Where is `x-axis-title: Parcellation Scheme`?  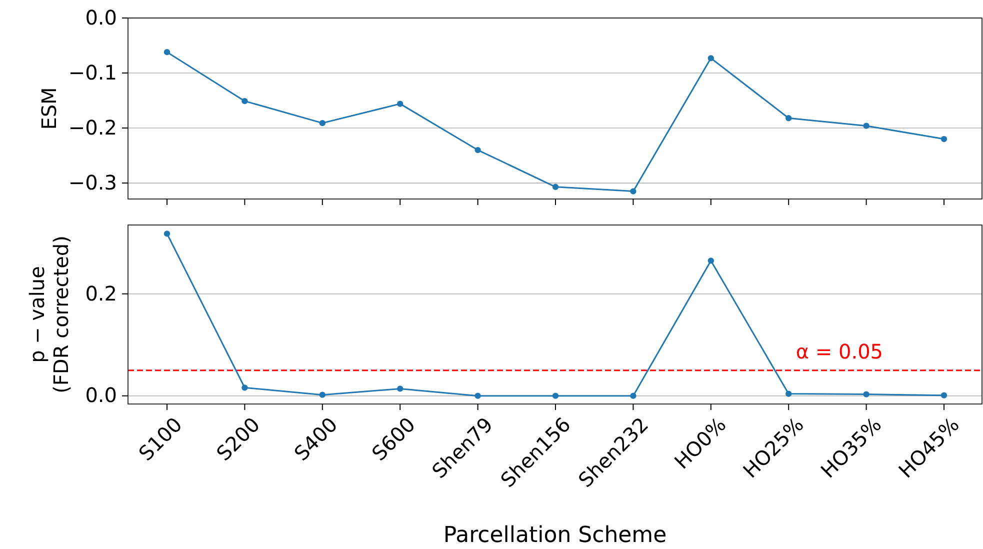
x-axis-title: Parcellation Scheme is located at coordinates (555, 535).